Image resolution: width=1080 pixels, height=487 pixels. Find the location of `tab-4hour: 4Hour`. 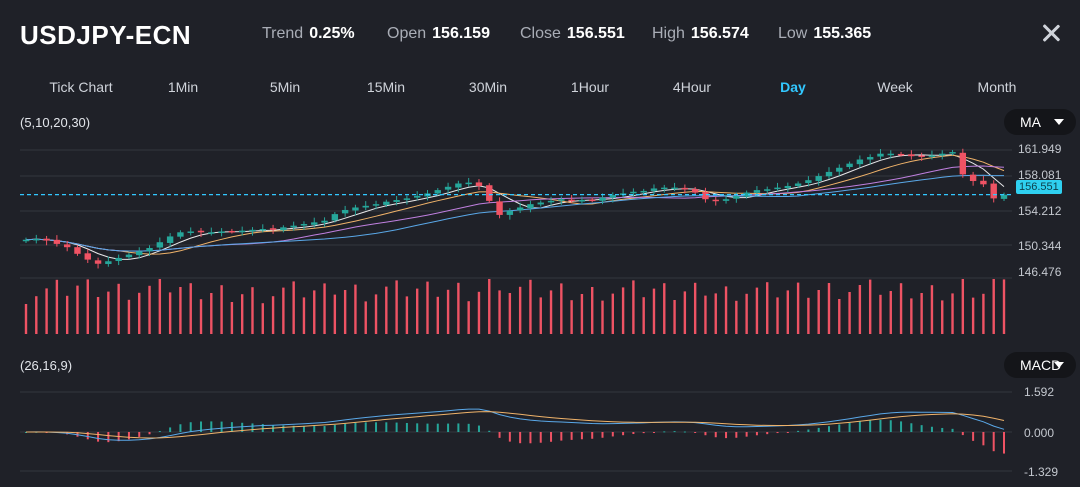

tab-4hour: 4Hour is located at coordinates (692, 87).